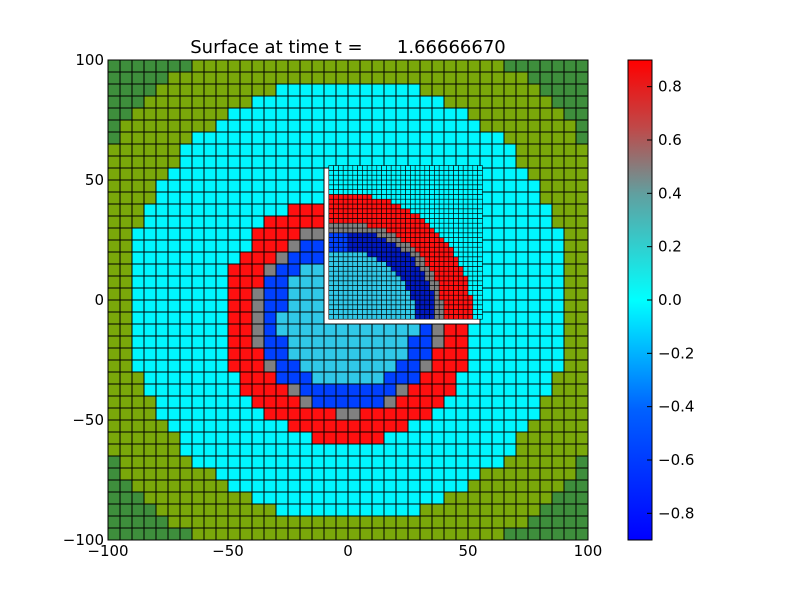 Image resolution: width=800 pixels, height=600 pixels. What do you see at coordinates (670, 300) in the screenshot?
I see `colorbar-ticks: −0.8−0.6−0.4−0.20.00.20.40.60.8` at bounding box center [670, 300].